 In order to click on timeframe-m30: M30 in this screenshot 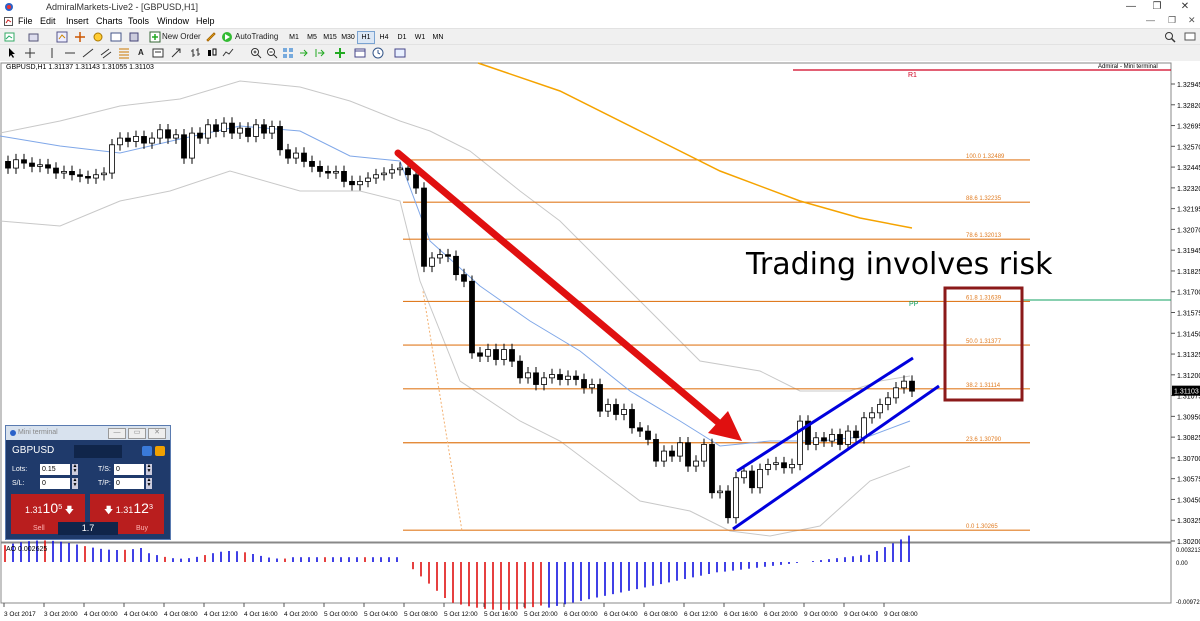, I will do `click(348, 37)`.